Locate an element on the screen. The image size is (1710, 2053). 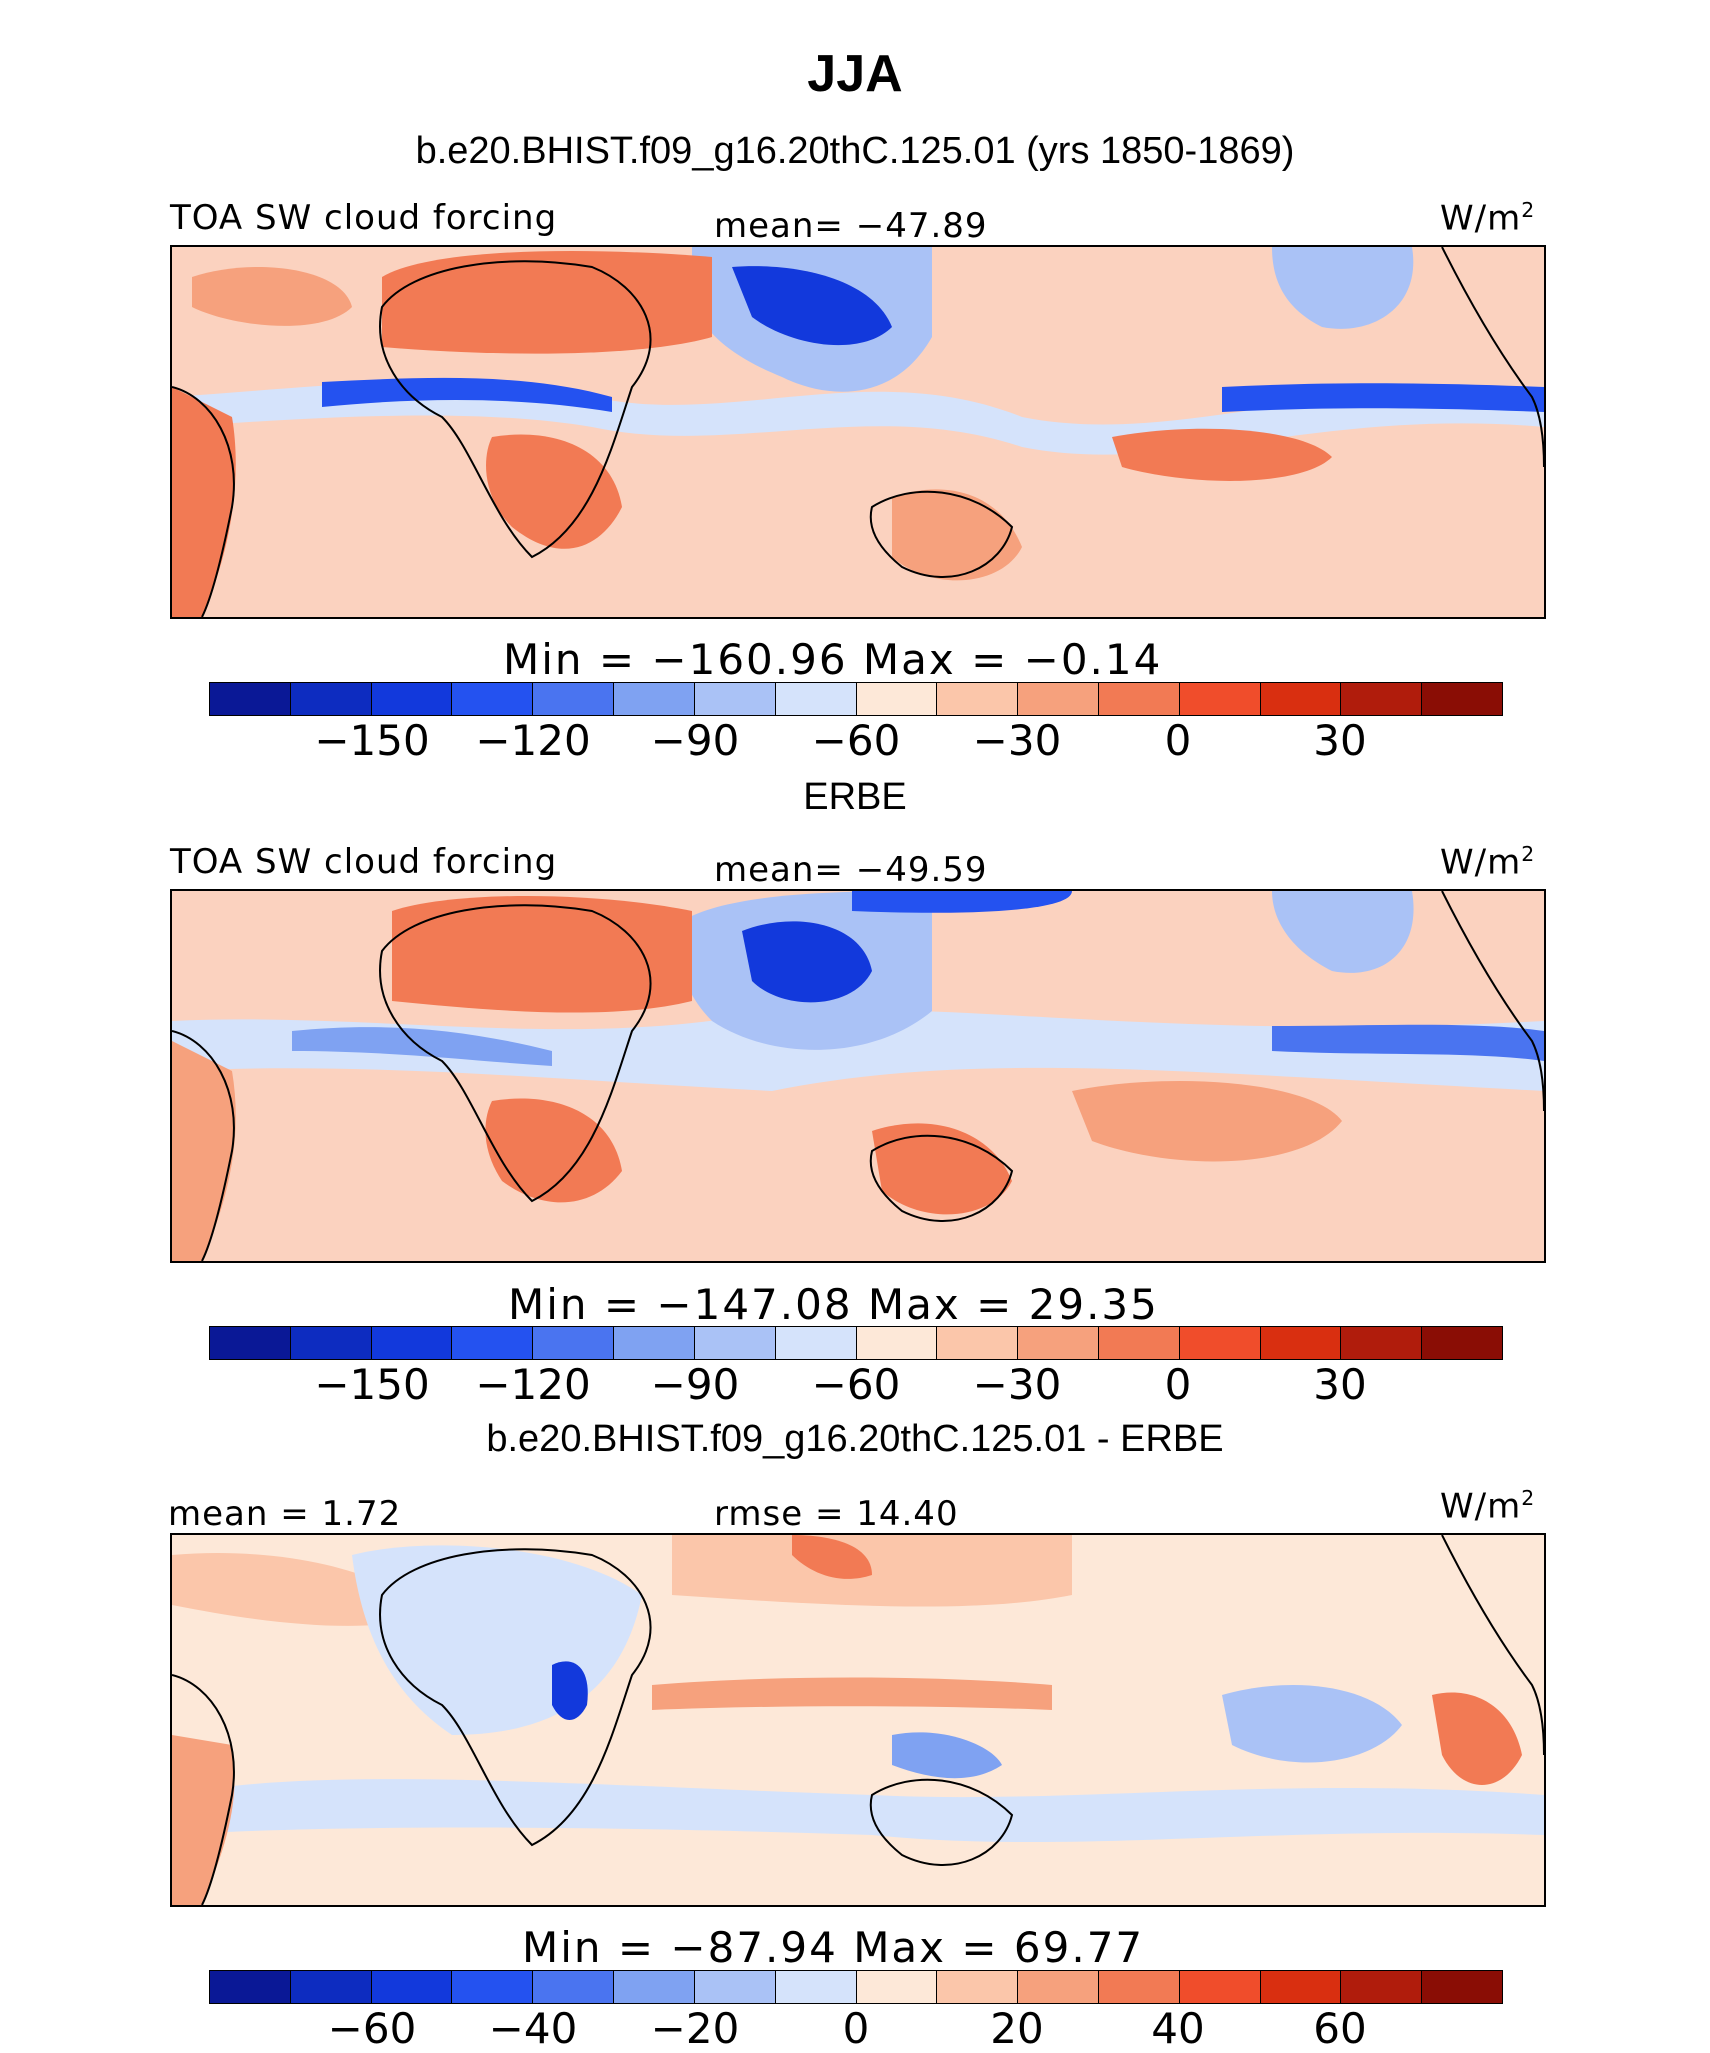
panel3-tick: 40 is located at coordinates (1178, 2028).